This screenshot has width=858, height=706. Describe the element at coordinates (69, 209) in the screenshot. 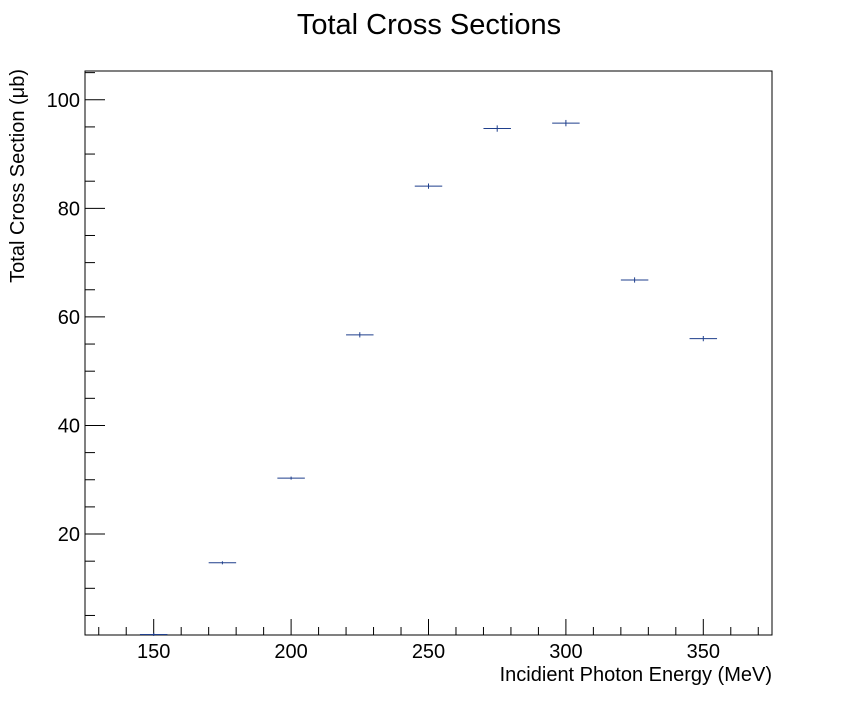

I see `y-tick-label: 80` at that location.